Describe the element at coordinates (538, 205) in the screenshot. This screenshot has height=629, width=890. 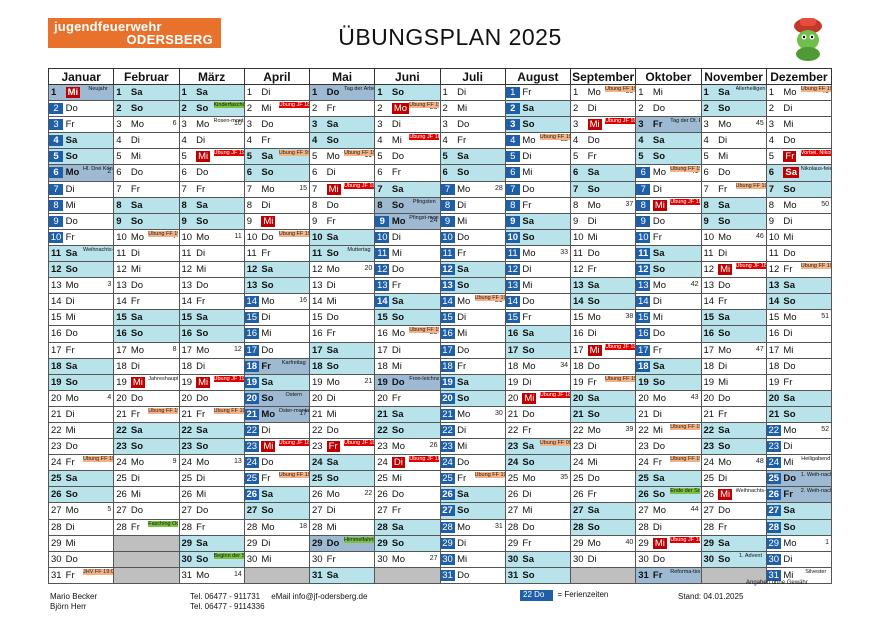
I see `day-cell: 8 Fr` at that location.